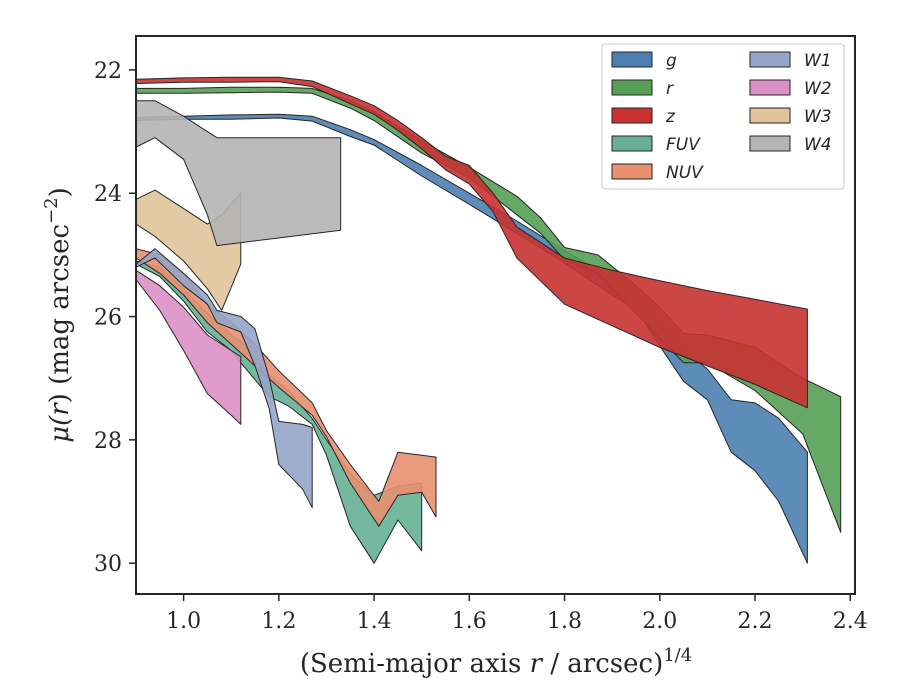 Image resolution: width=900 pixels, height=700 pixels. Describe the element at coordinates (818, 117) in the screenshot. I see `legend-label-w3: W3` at that location.